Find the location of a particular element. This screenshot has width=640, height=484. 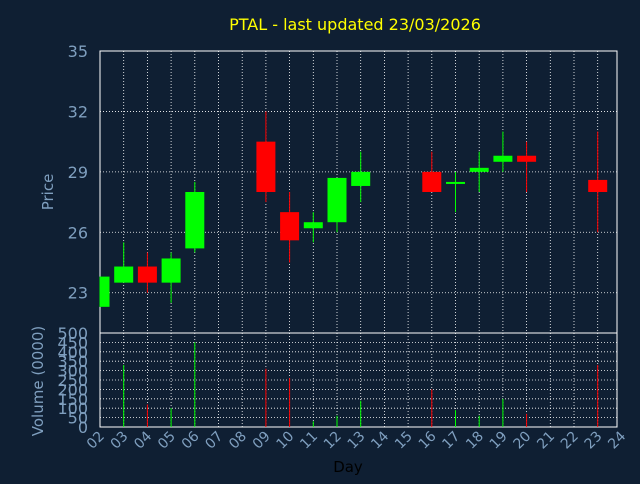

volume-tick-label: 100 is located at coordinates (72, 408).